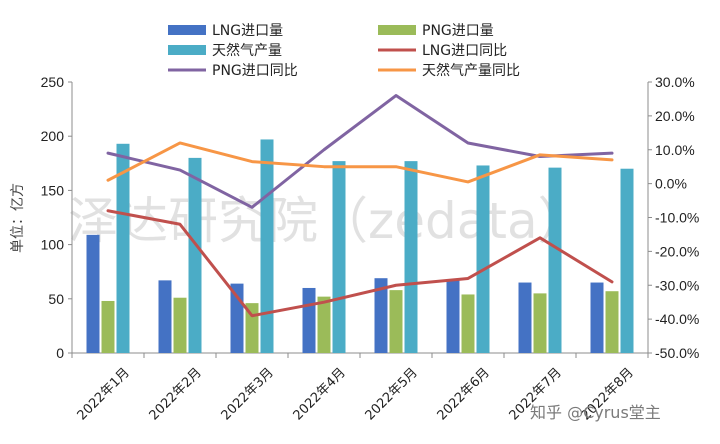 This screenshot has height=444, width=720. Describe the element at coordinates (320, 394) in the screenshot. I see `x-tick-label: 2022年4月` at that location.